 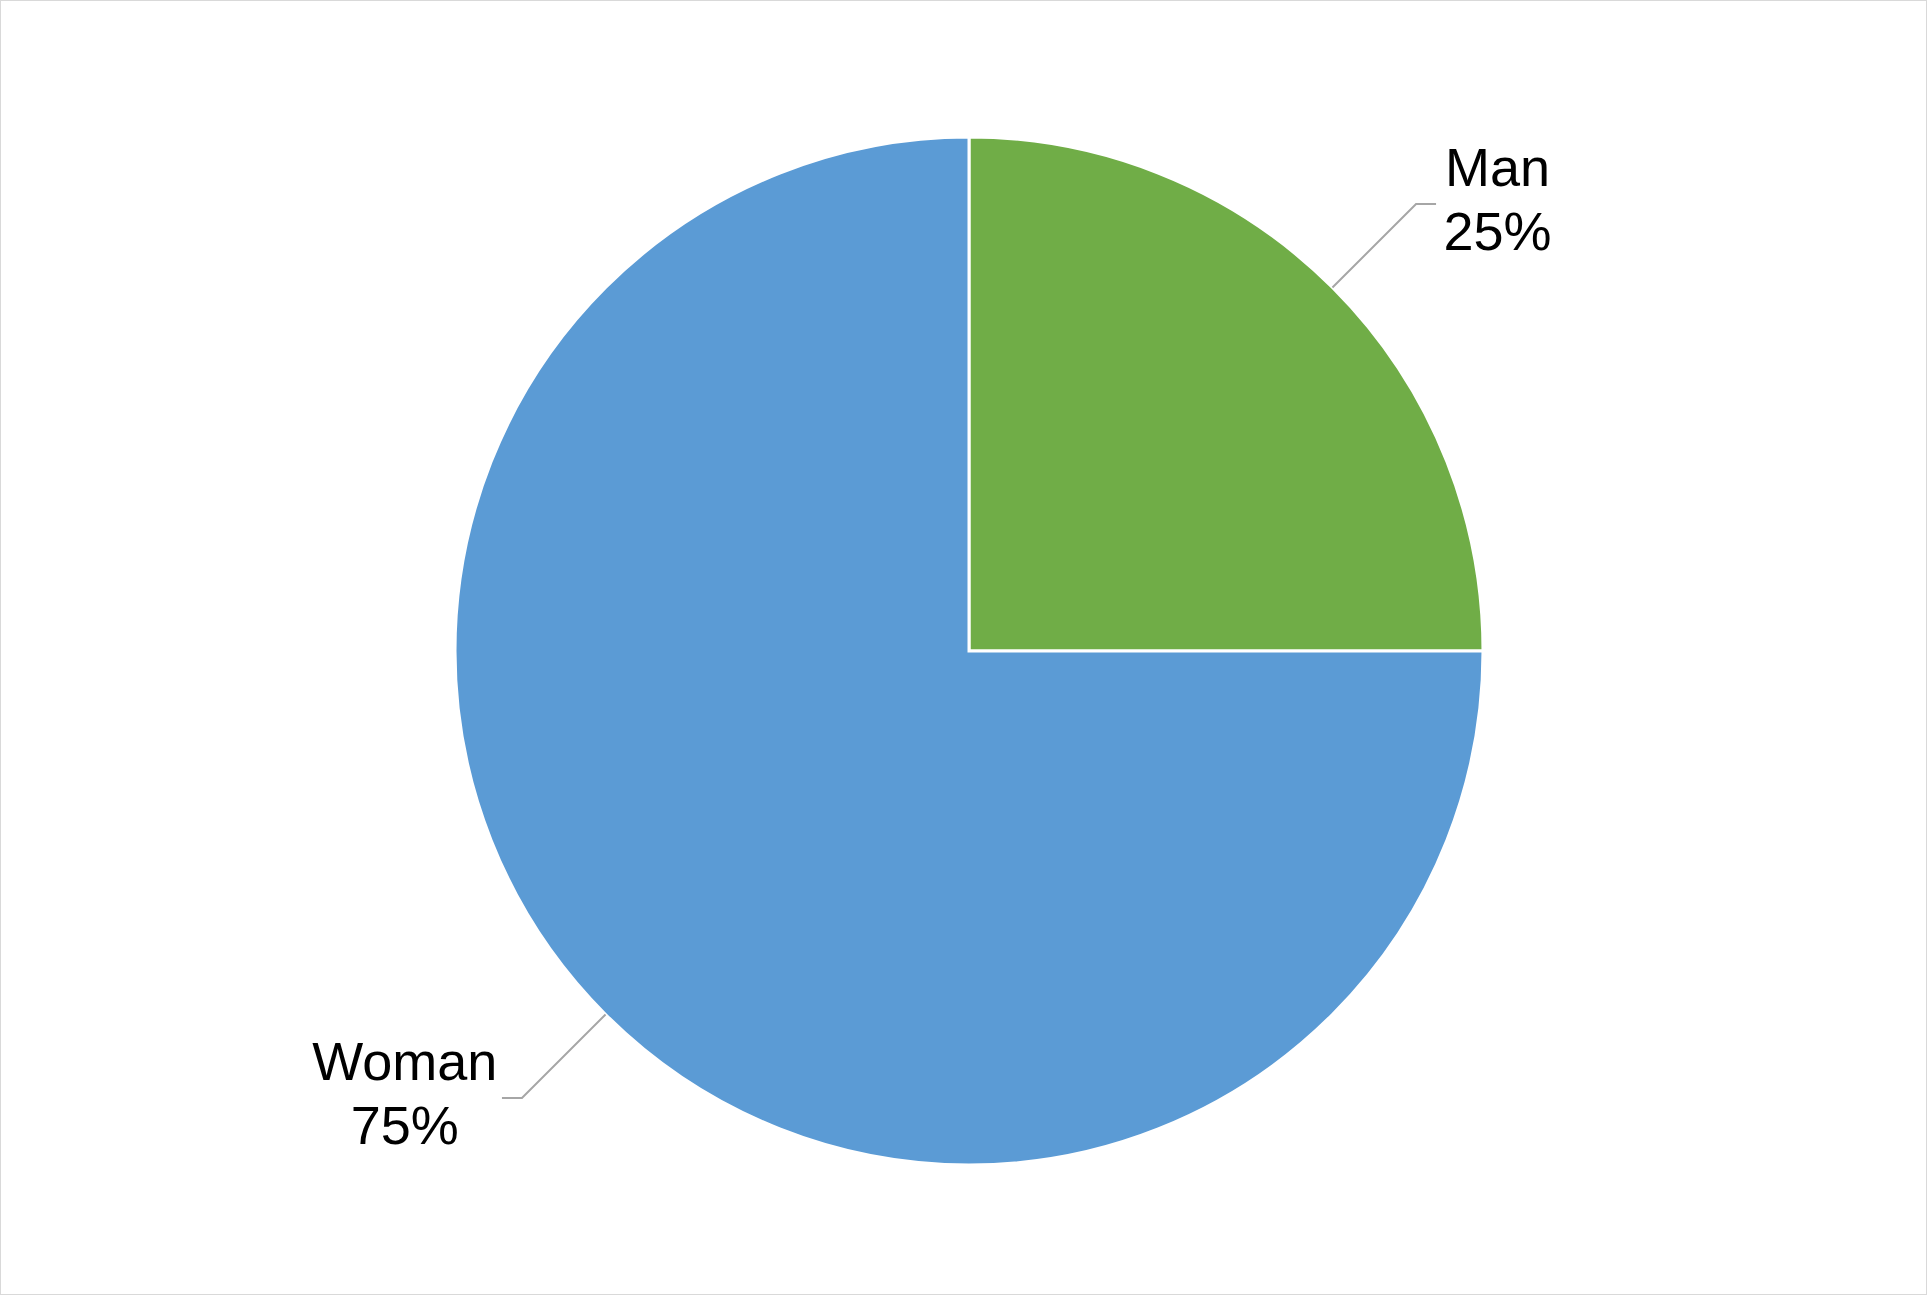 What do you see at coordinates (405, 1061) in the screenshot?
I see `slice-label: Woman` at bounding box center [405, 1061].